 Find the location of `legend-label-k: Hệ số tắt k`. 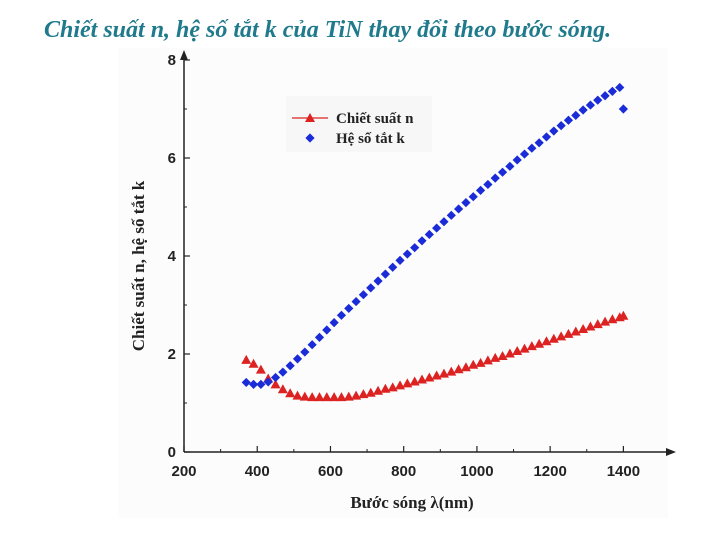

legend-label-k: Hệ số tắt k is located at coordinates (370, 139).